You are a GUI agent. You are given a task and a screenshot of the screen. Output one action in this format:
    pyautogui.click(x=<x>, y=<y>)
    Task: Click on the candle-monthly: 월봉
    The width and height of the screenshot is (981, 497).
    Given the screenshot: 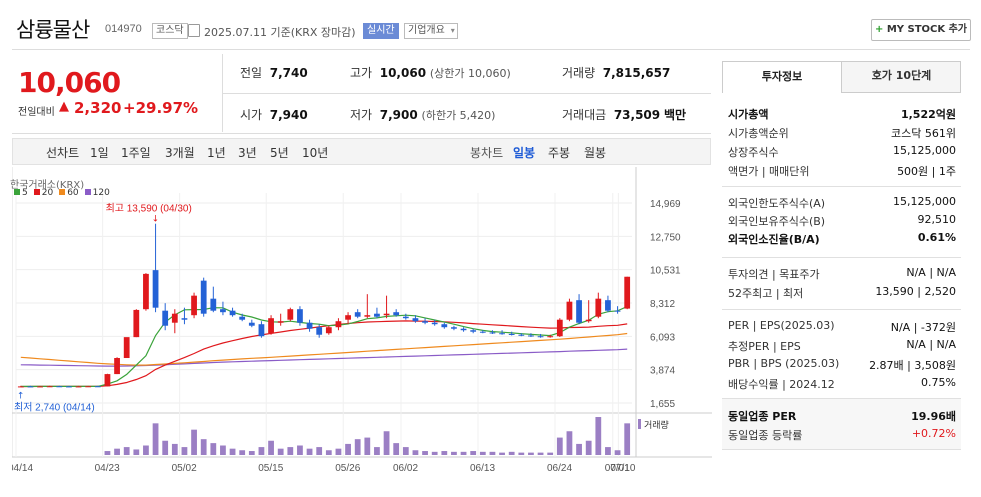 What is the action you would take?
    pyautogui.click(x=595, y=153)
    